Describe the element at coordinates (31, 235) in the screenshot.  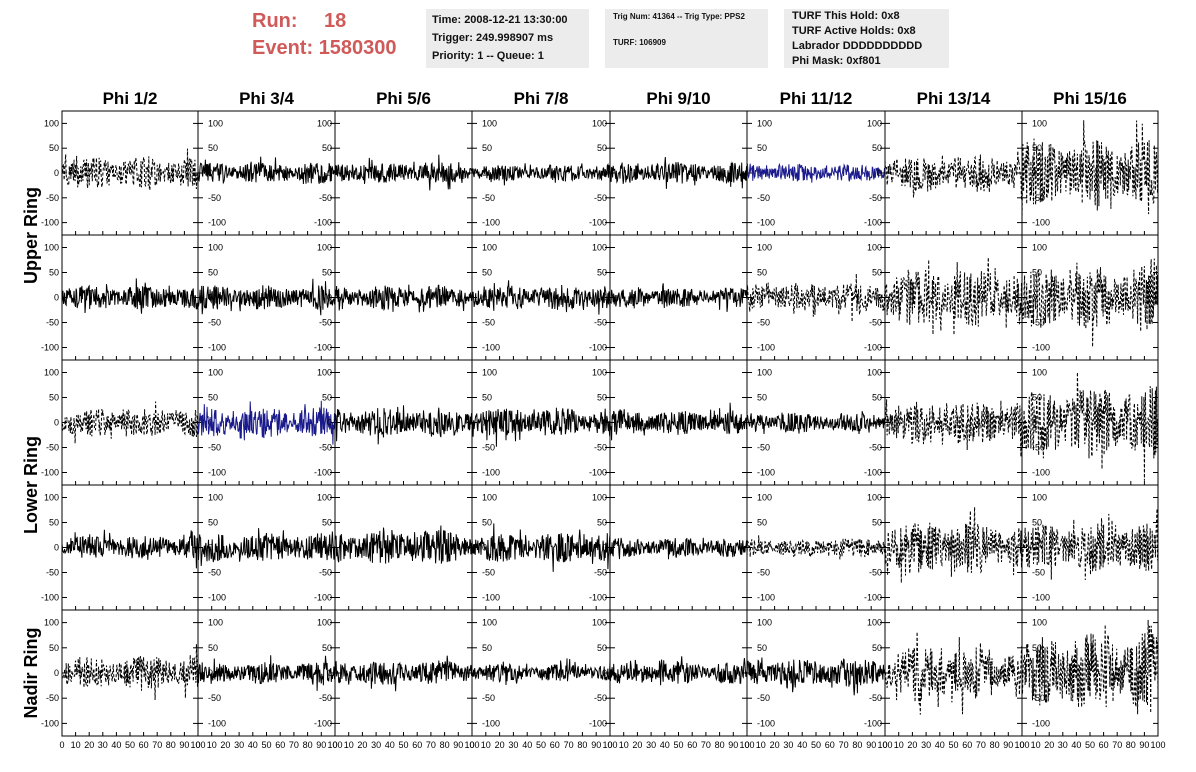
I see `row-label-upper-ring: Upper Ring` at that location.